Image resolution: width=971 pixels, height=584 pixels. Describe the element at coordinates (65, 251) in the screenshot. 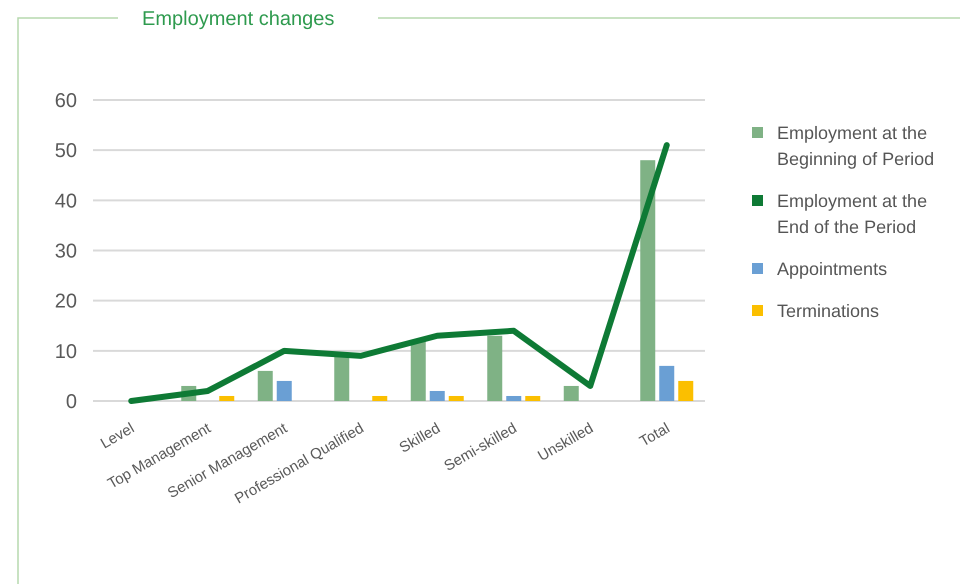

I see `y-tick-label: 30` at that location.